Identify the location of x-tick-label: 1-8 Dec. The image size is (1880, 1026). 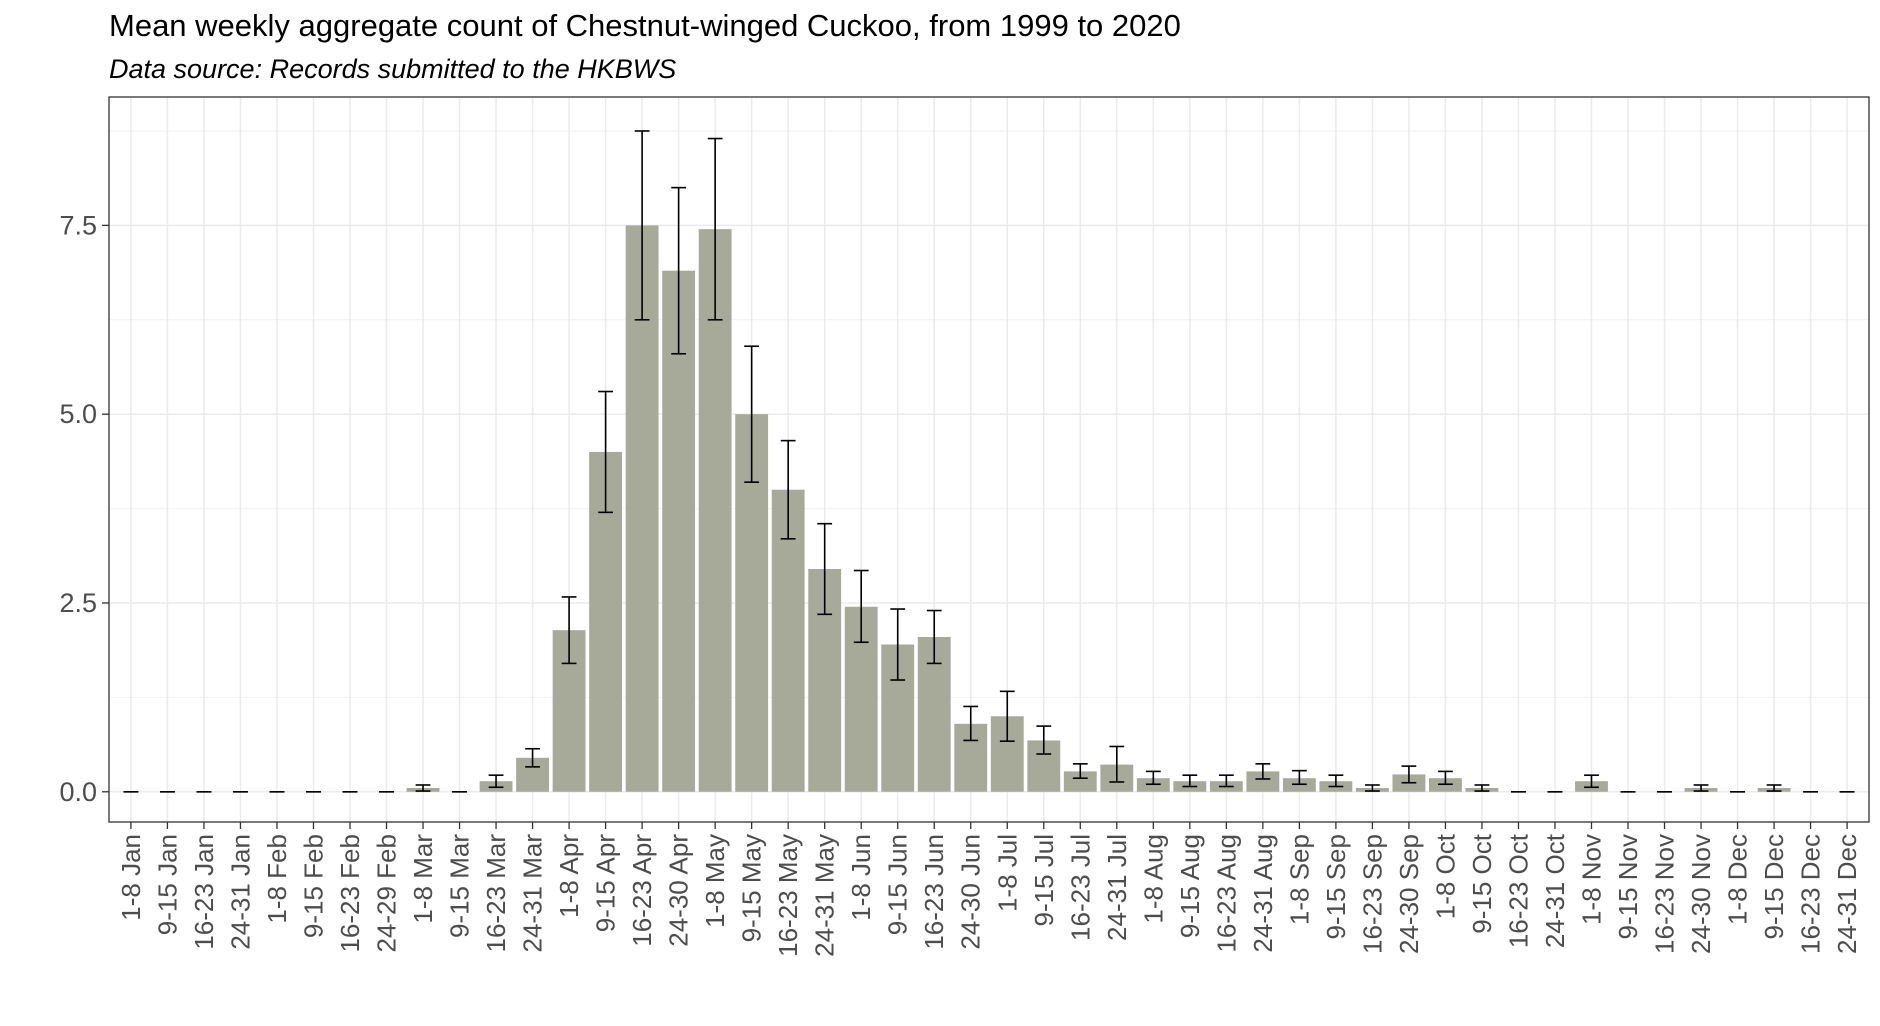
(1738, 879).